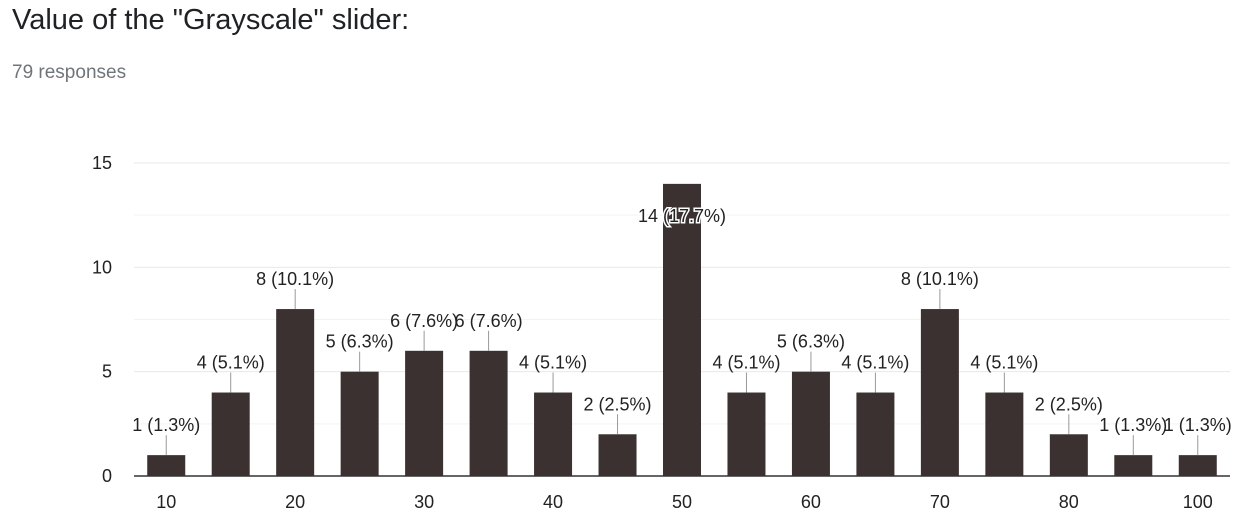  Describe the element at coordinates (682, 502) in the screenshot. I see `x-tick-label: 50` at that location.